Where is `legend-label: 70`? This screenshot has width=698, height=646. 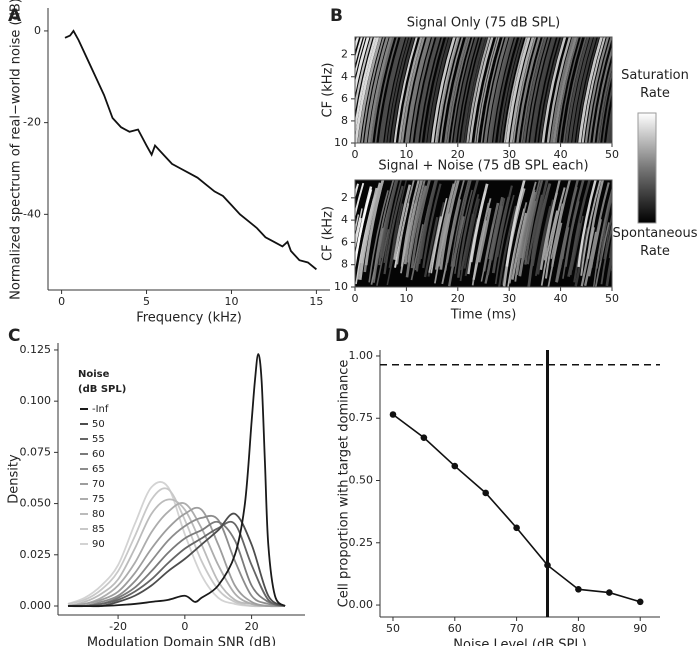 legend-label: 70 is located at coordinates (98, 484).